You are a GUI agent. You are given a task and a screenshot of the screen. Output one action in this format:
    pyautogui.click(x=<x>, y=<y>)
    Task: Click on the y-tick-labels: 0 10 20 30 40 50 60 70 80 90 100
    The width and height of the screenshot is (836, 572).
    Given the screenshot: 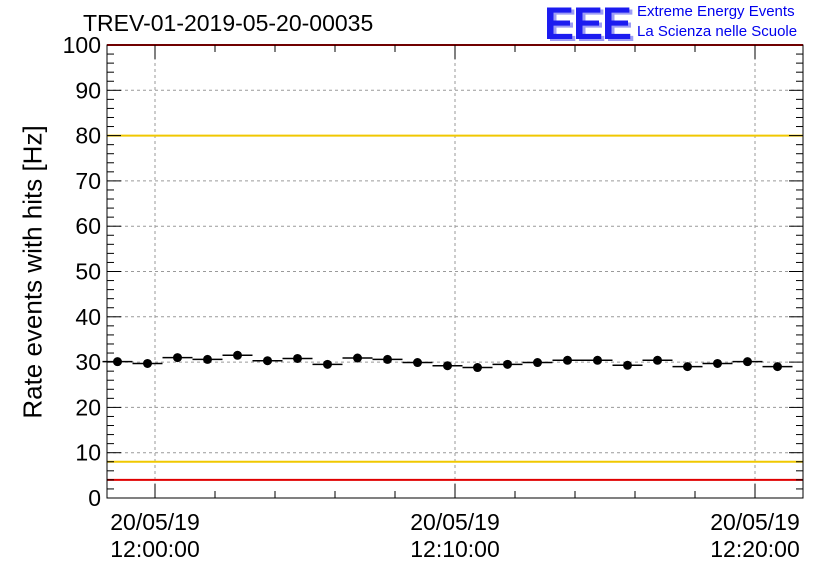 What is the action you would take?
    pyautogui.click(x=82, y=271)
    